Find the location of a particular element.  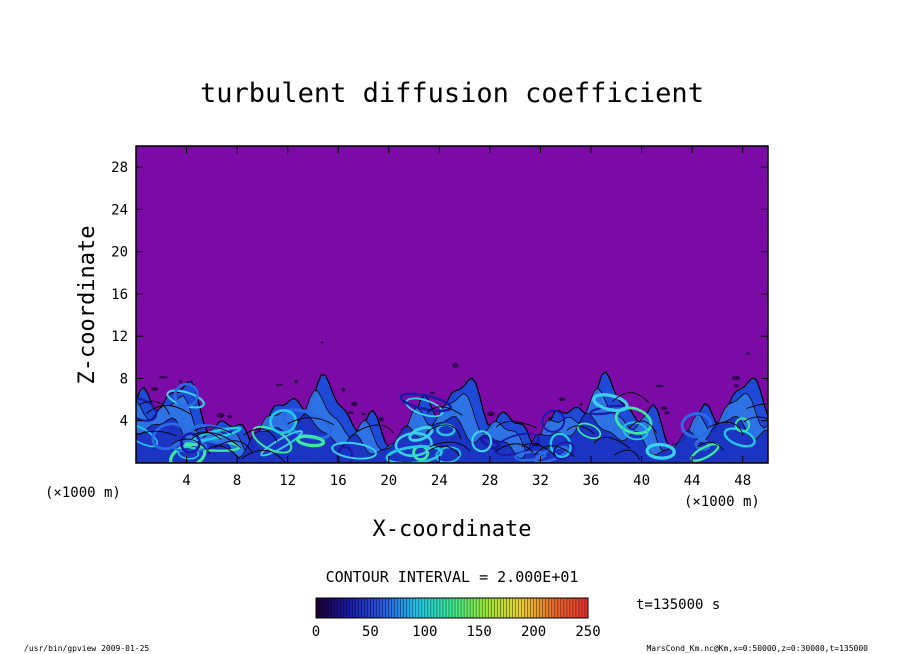

y-tick-label: 4 is located at coordinates (124, 422).